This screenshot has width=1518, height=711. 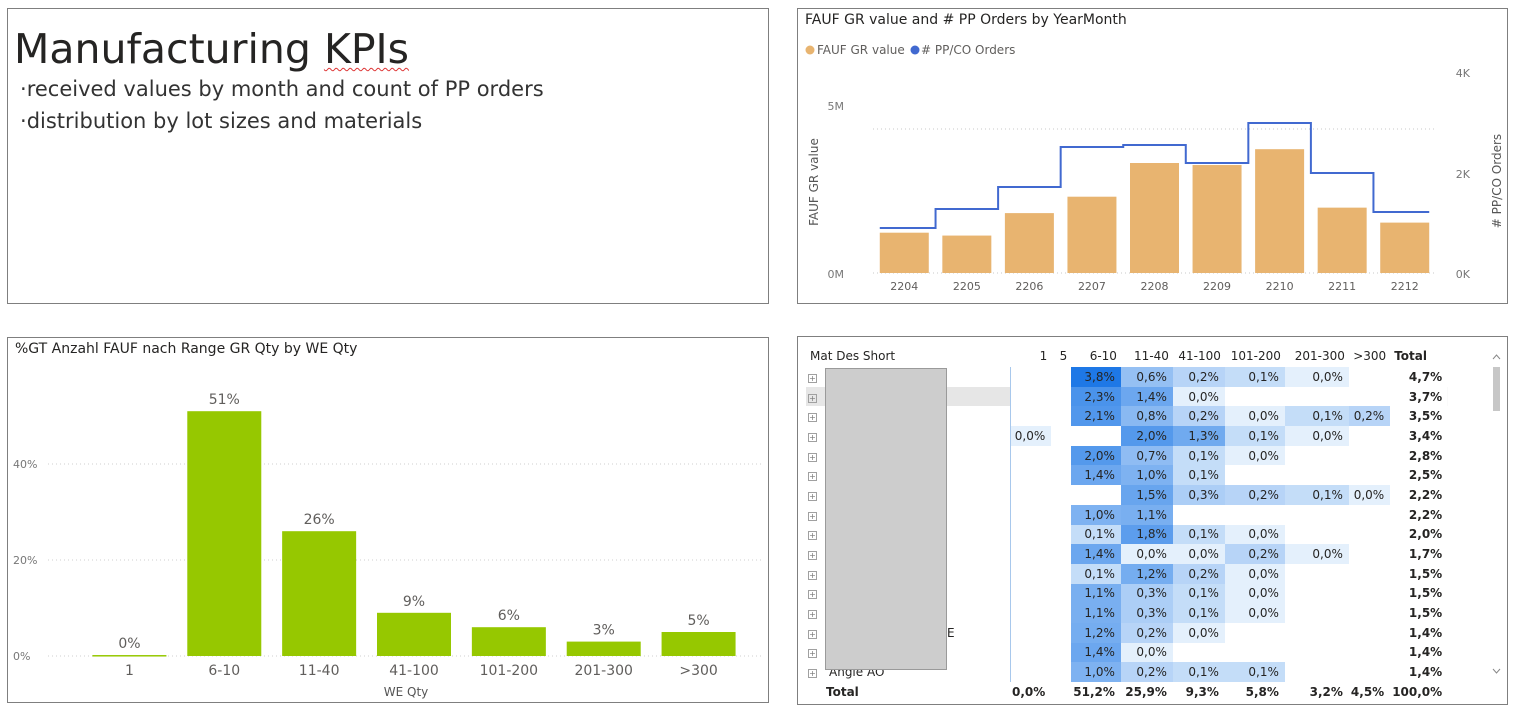 What do you see at coordinates (1425, 514) in the screenshot?
I see `row-total-cell: 2,2%` at bounding box center [1425, 514].